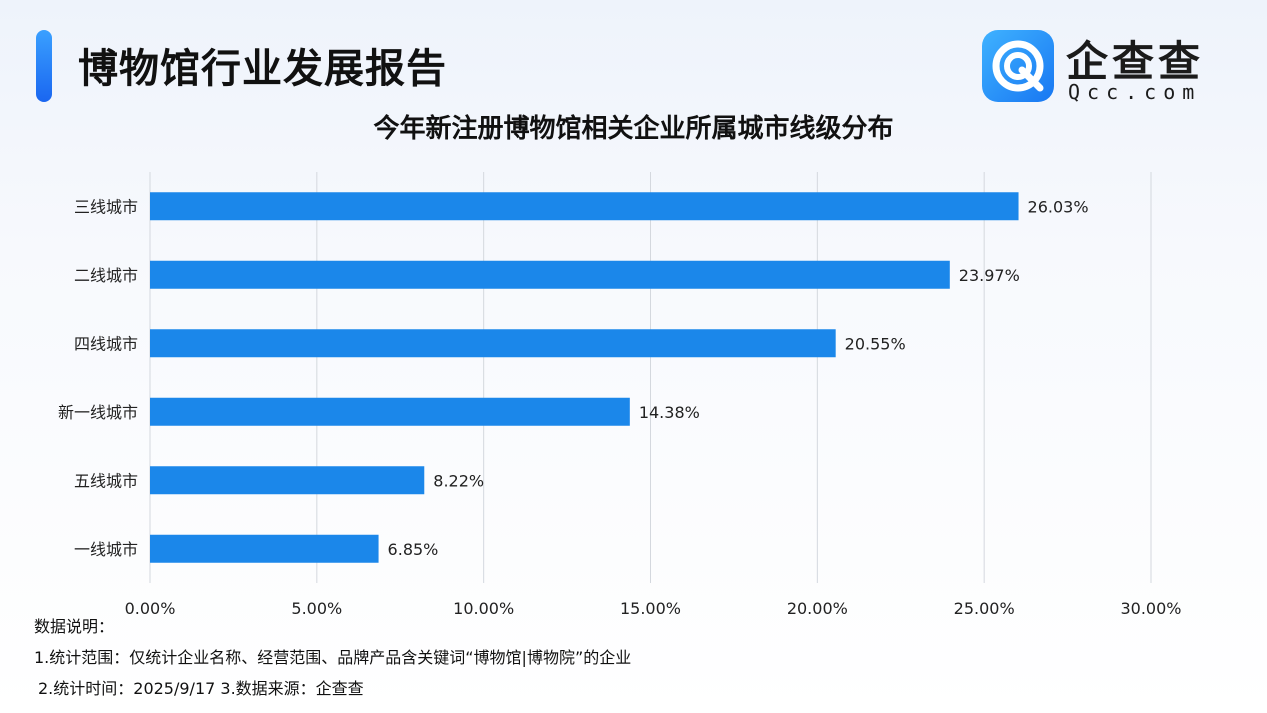 The height and width of the screenshot is (713, 1267). Describe the element at coordinates (458, 480) in the screenshot. I see `data-label: 8.22%` at that location.